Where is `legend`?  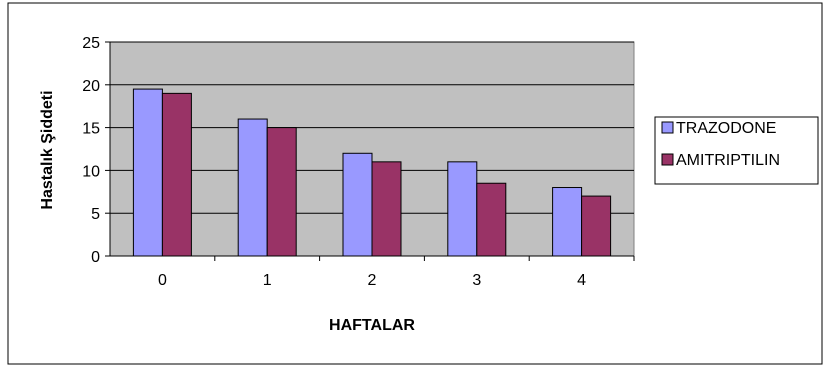 legend is located at coordinates (736, 150).